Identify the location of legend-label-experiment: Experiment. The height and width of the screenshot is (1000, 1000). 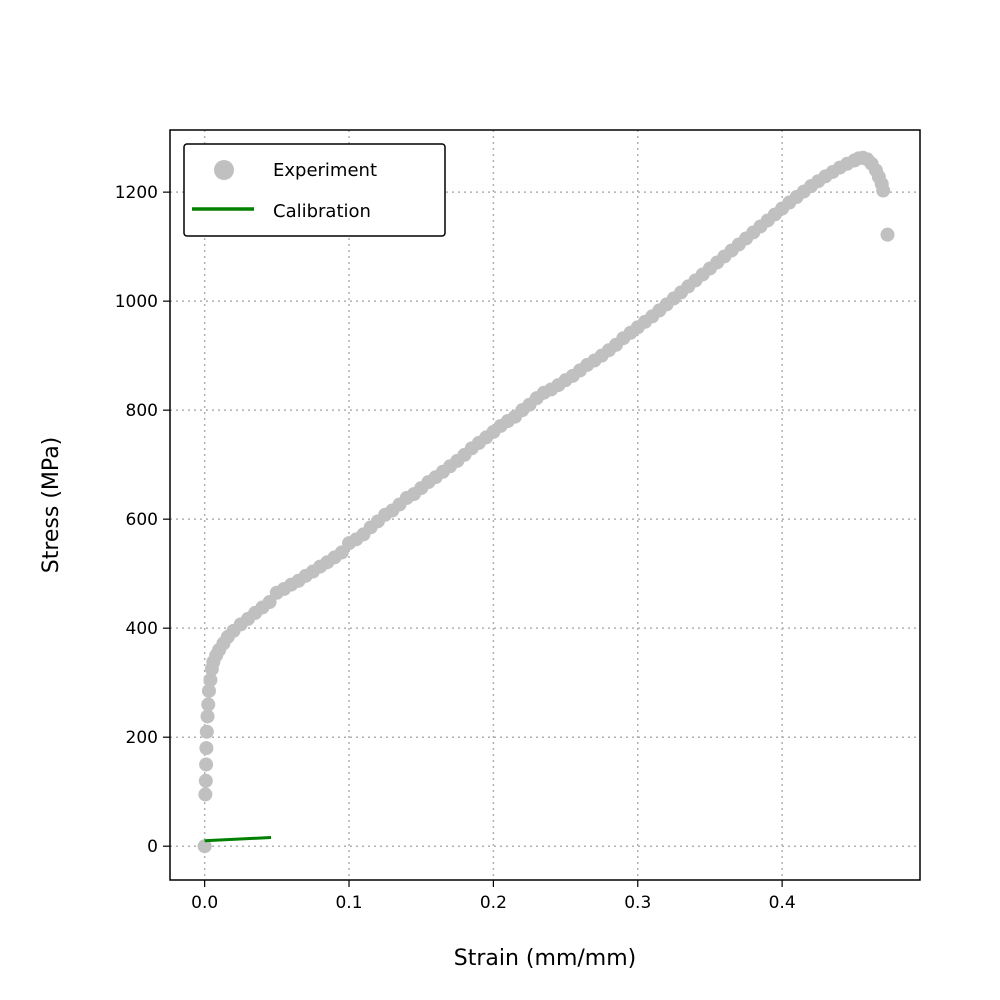
(325, 170).